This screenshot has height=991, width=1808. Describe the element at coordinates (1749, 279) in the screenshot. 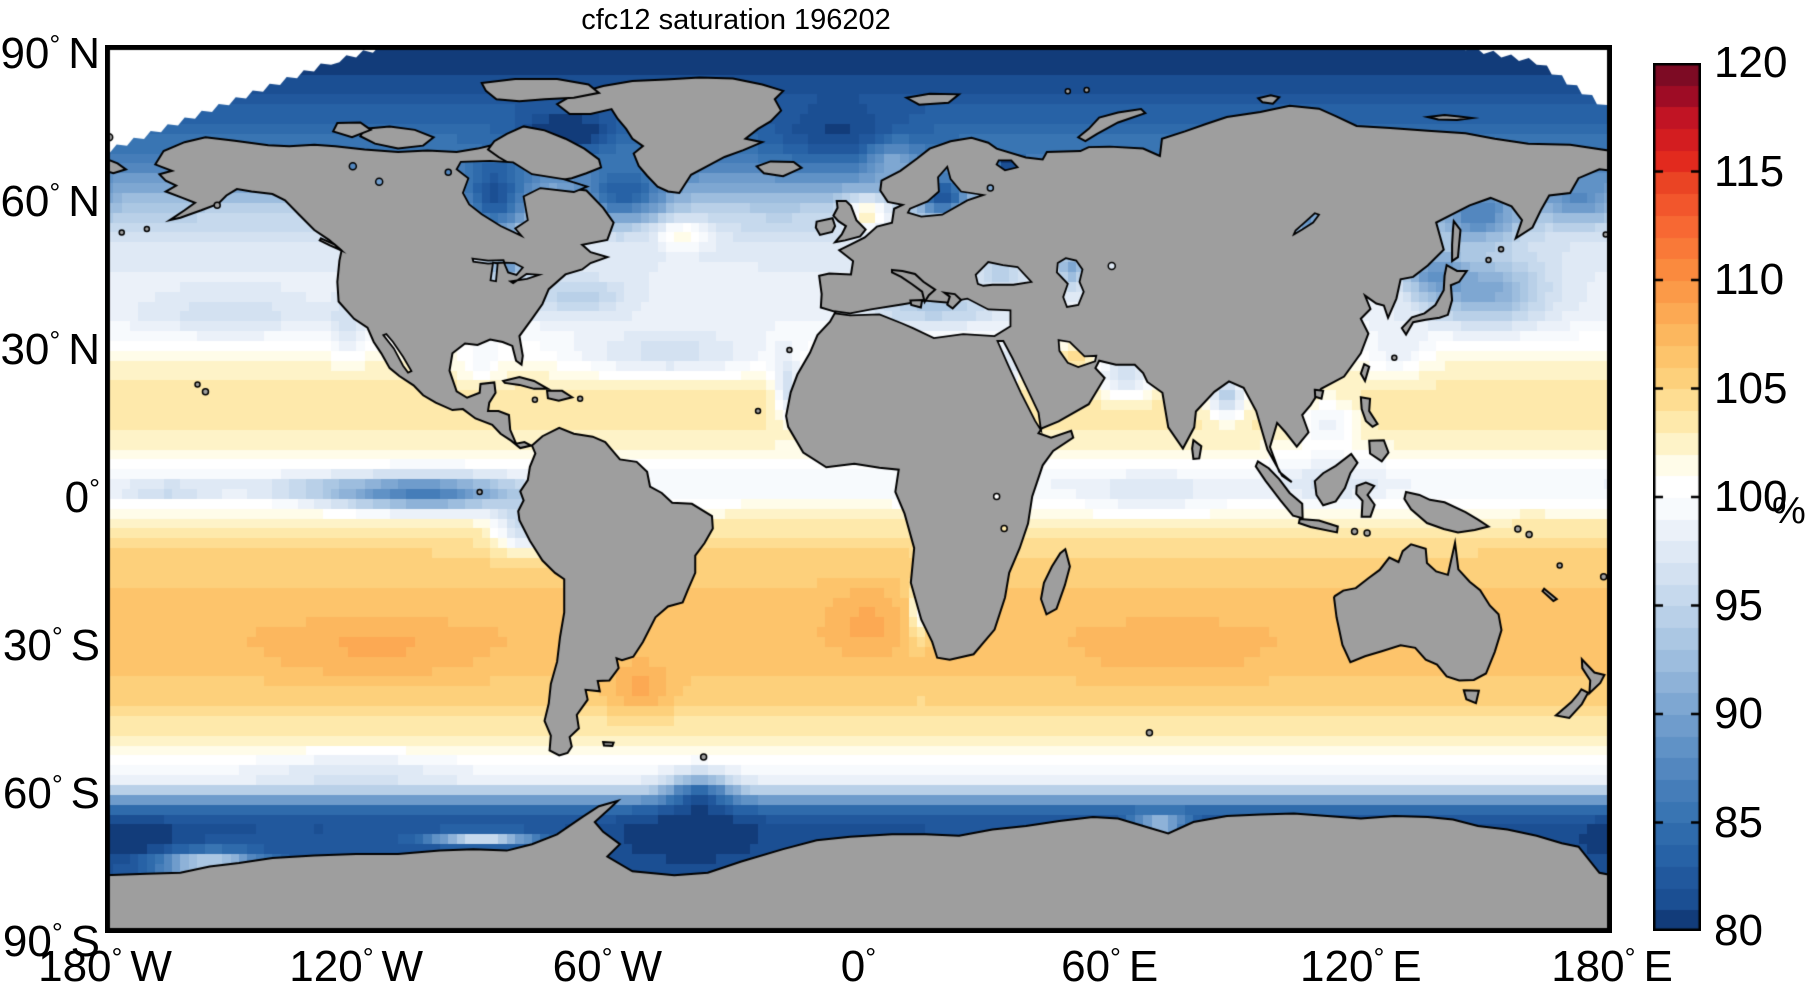

I see `colorbar-tick-label: 110` at that location.